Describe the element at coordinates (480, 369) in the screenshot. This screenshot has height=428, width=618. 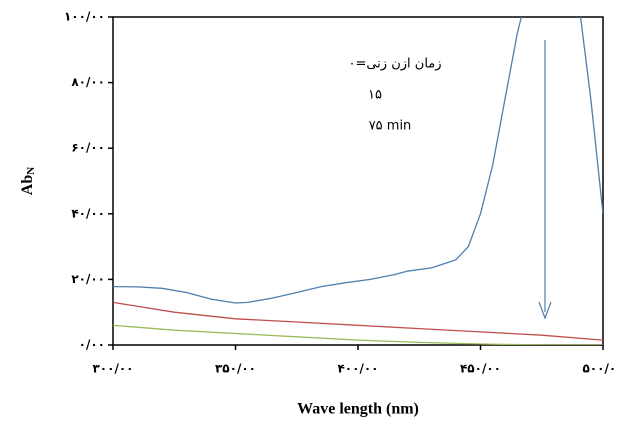
I see `x-tick-label: ۴۵۰/۰۰` at that location.